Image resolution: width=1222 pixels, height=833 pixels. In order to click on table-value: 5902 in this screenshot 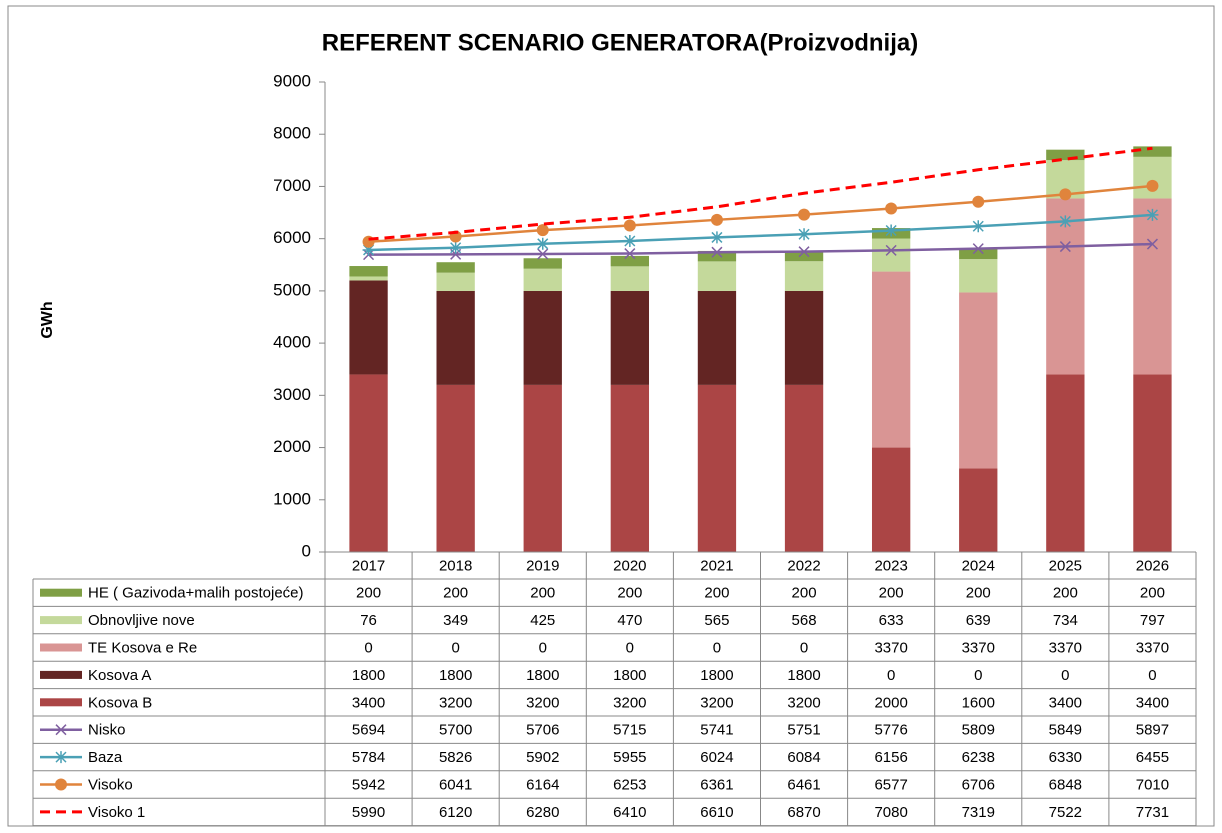, I will do `click(542, 757)`.